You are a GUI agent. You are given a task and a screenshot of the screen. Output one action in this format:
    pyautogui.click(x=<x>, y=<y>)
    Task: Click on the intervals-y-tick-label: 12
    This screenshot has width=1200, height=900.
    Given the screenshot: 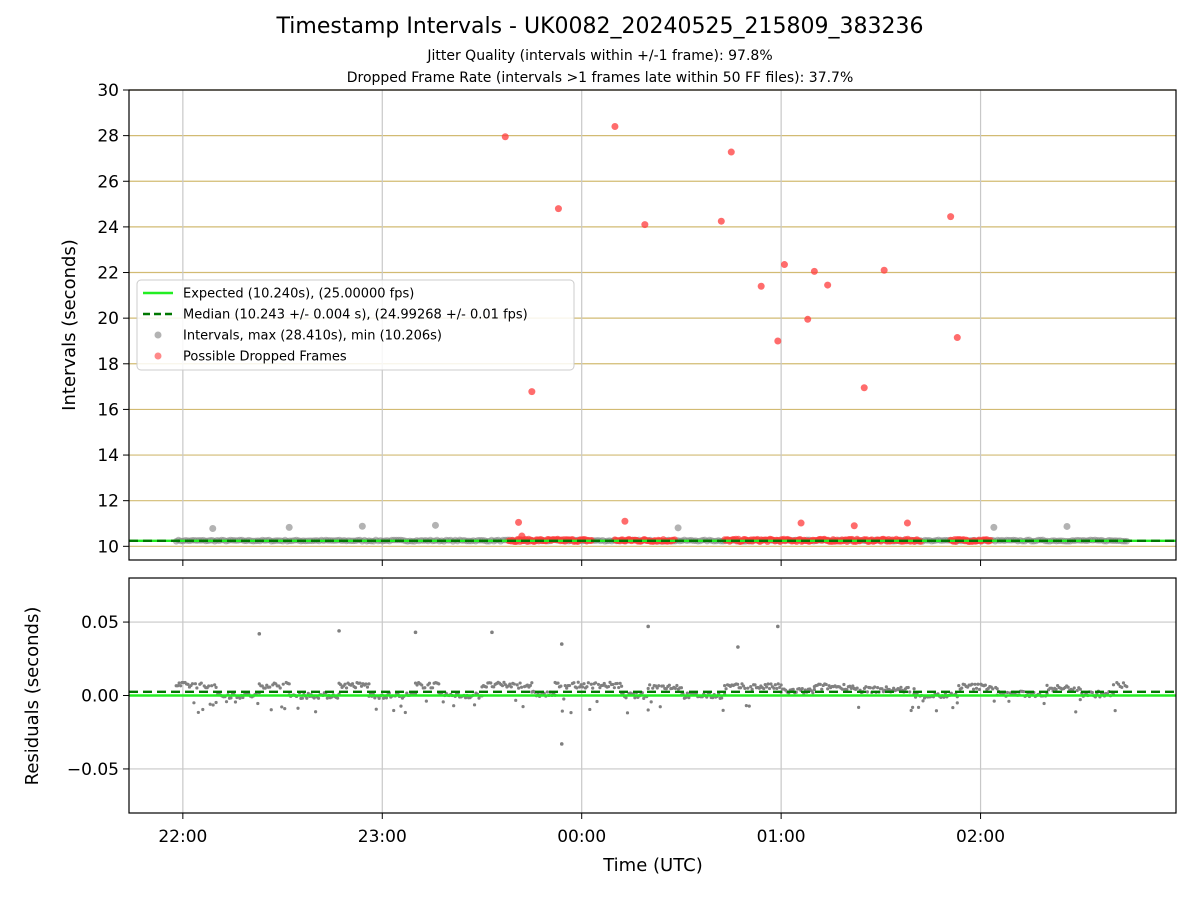 What is the action you would take?
    pyautogui.click(x=108, y=502)
    